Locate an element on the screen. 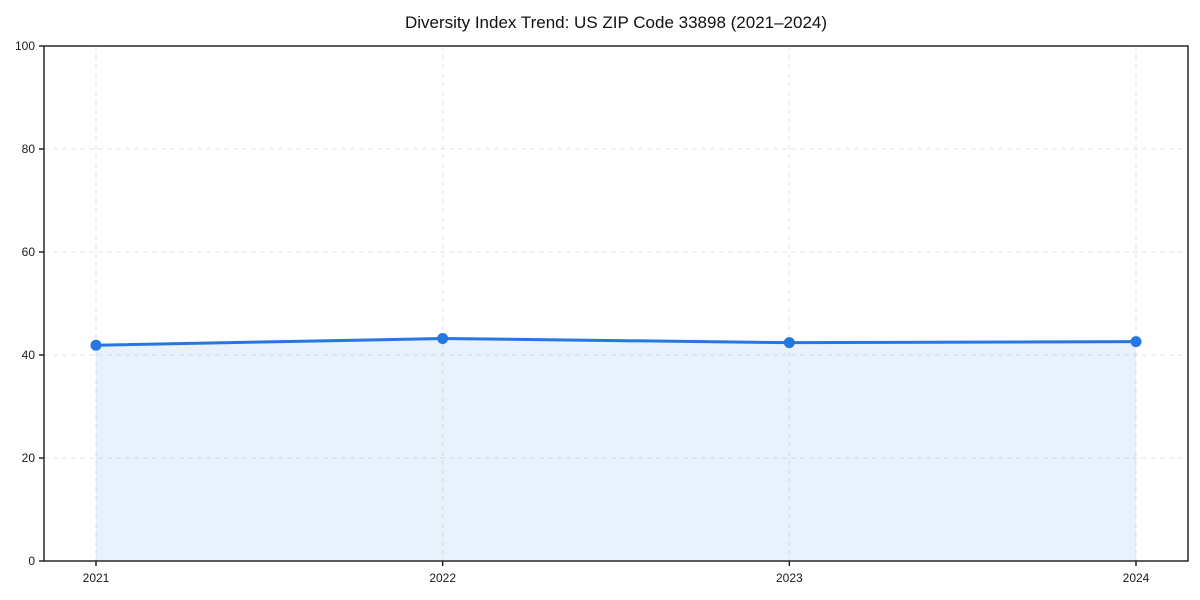  x-tick-label: 2022 is located at coordinates (442, 578).